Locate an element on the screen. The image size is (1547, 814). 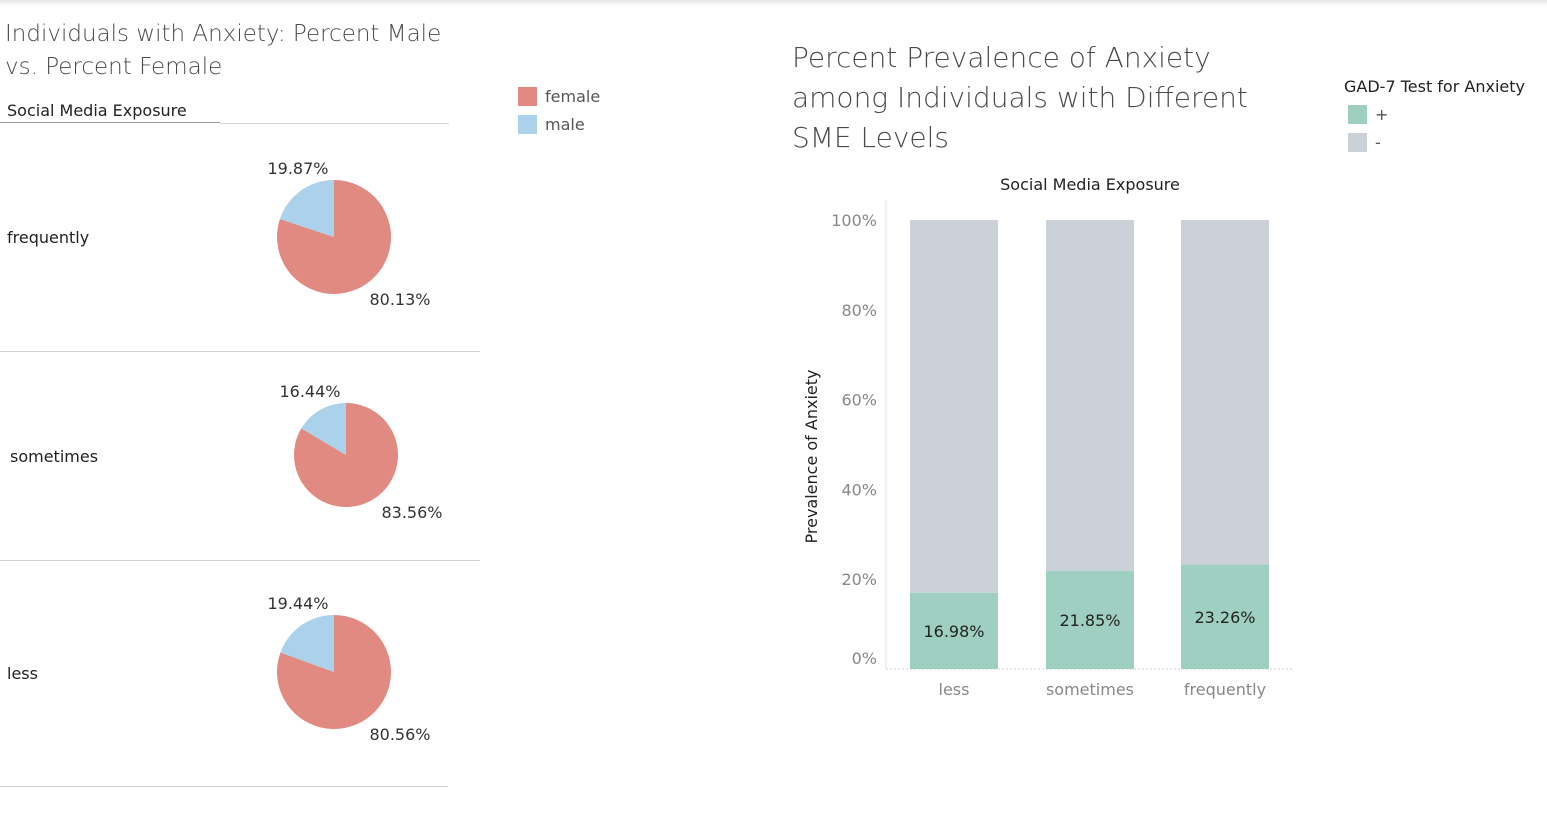
pie-charts: 19.87% 80.13% 16.44% 83.56% 19.44% 80.56% is located at coordinates (354, 451).